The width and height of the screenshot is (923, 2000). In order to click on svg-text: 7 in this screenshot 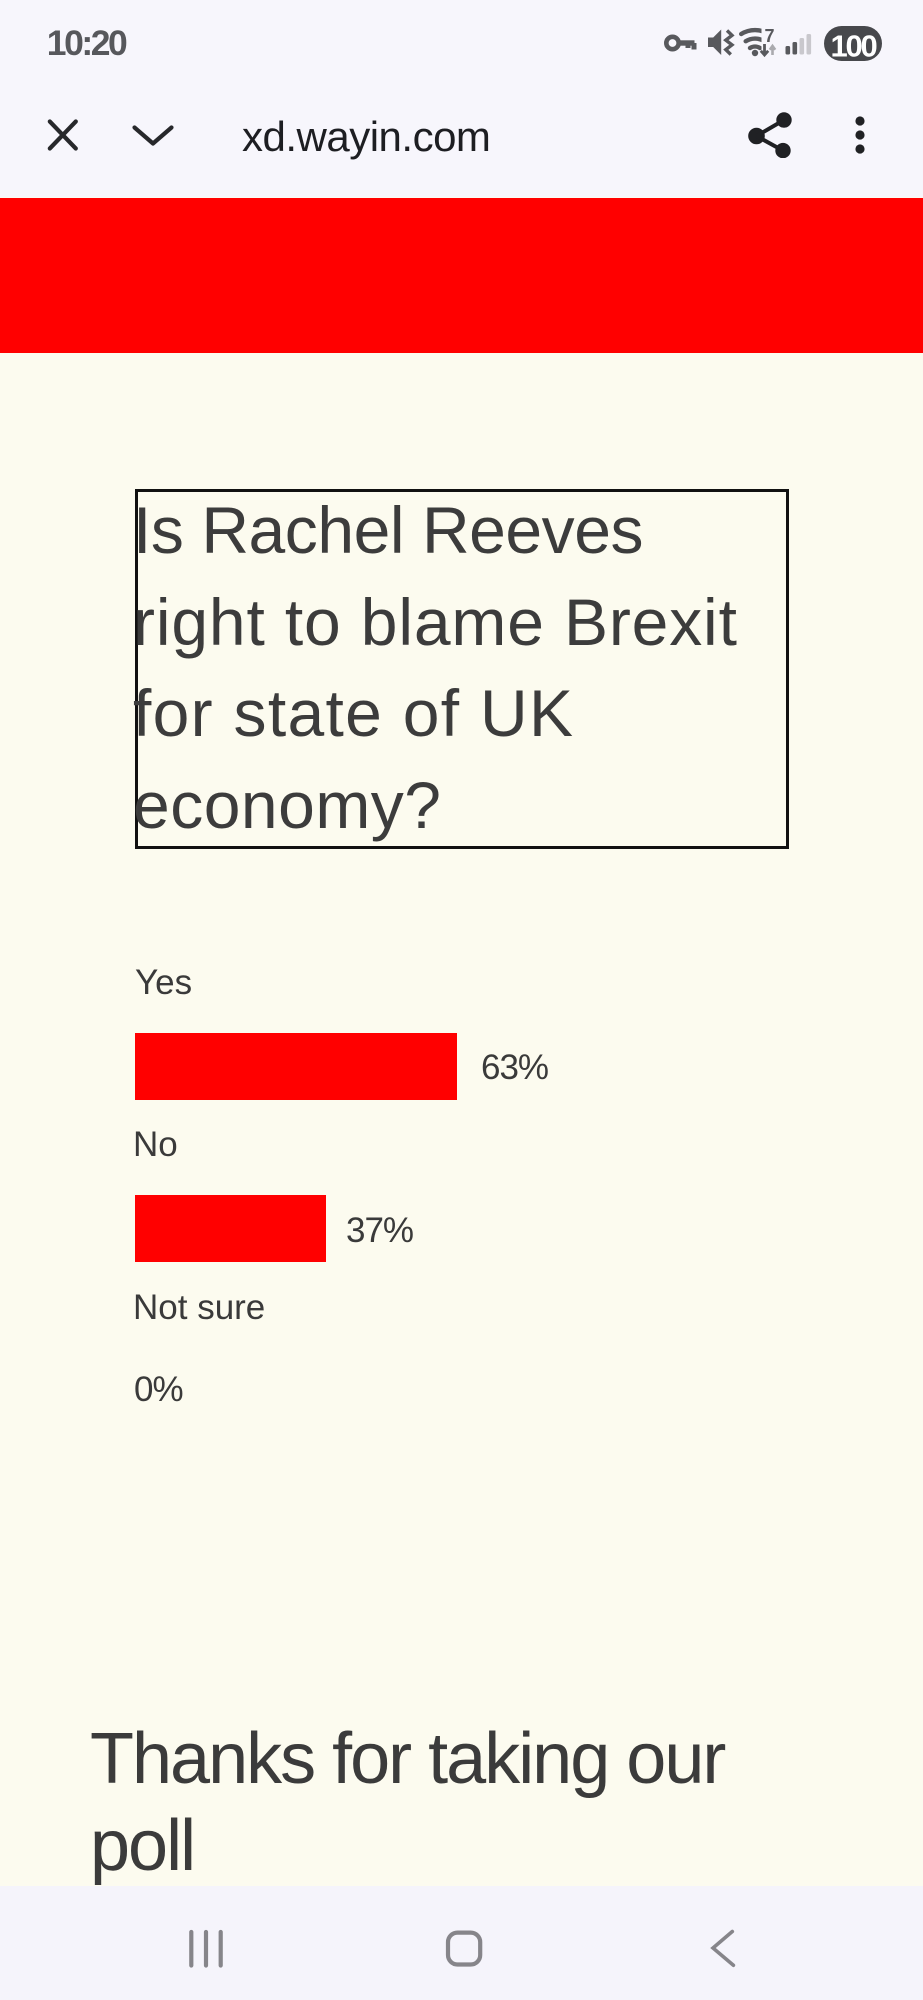, I will do `click(770, 36)`.